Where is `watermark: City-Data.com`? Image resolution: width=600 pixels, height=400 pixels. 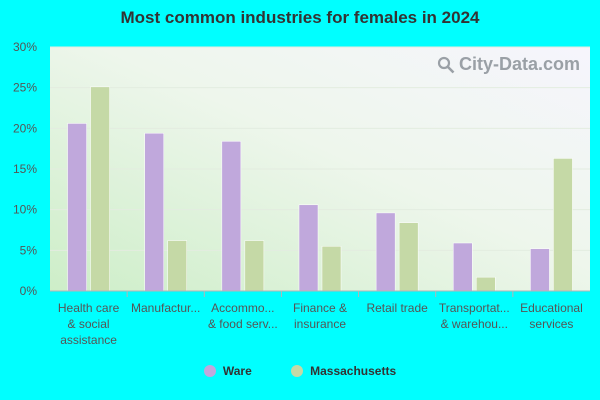
watermark: City-Data.com is located at coordinates (508, 64).